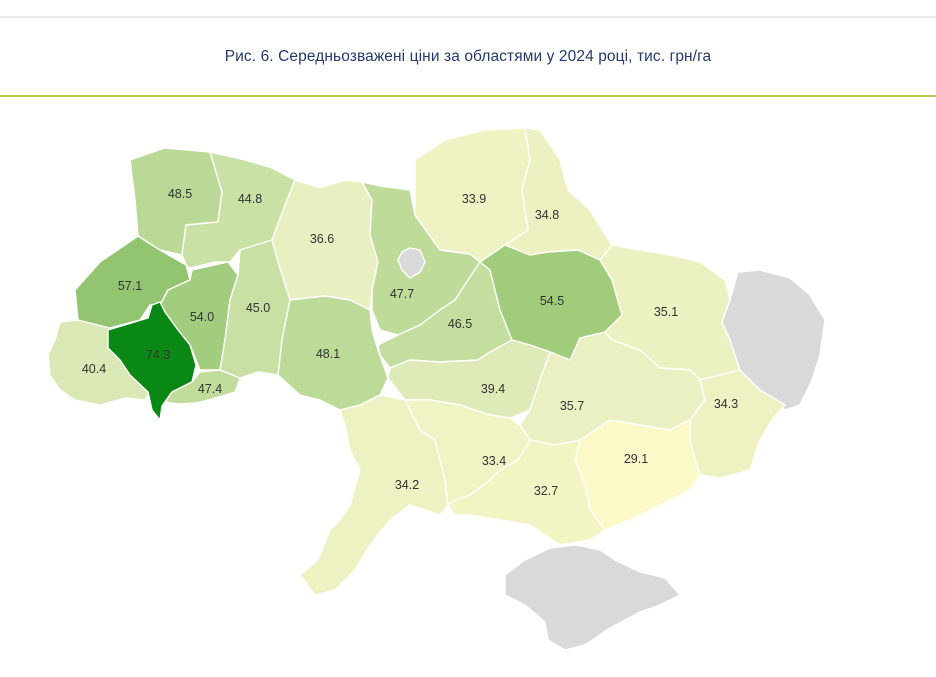 The width and height of the screenshot is (936, 677). Describe the element at coordinates (726, 404) in the screenshot. I see `label-donetsk: 34.3` at that location.